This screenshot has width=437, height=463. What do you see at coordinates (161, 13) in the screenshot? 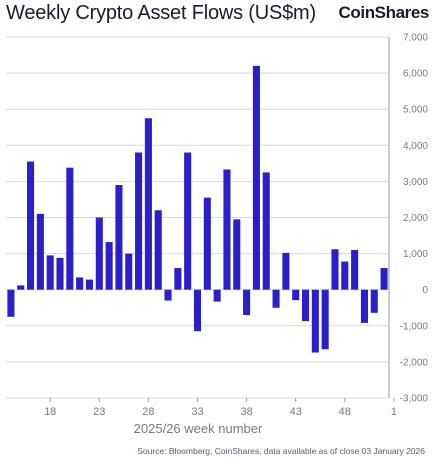
I see `chart-title: Weekly Crypto Asset Flows (US$m)` at bounding box center [161, 13].